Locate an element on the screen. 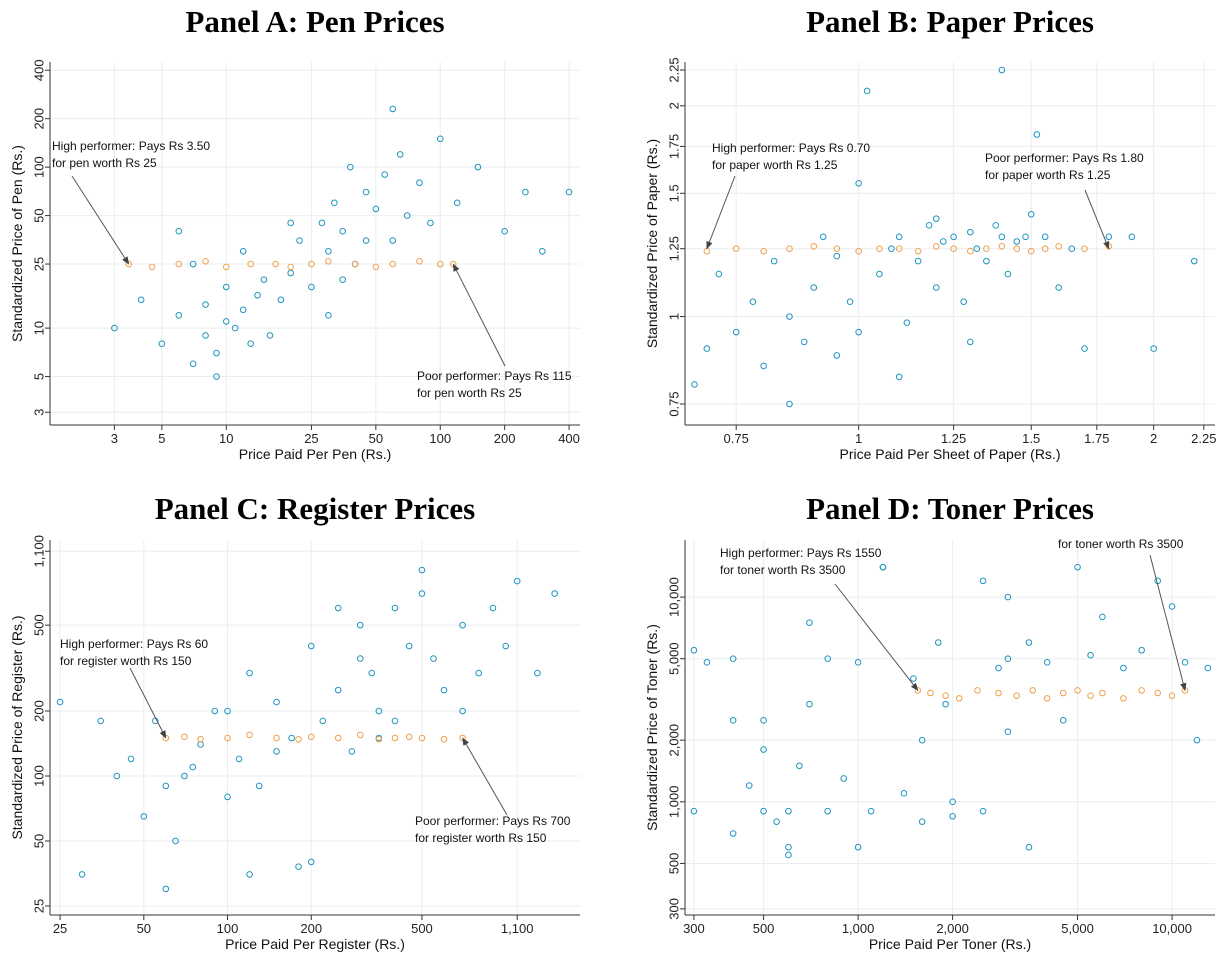  annotation-text: High performer: Pays Rs 60 is located at coordinates (134, 644).